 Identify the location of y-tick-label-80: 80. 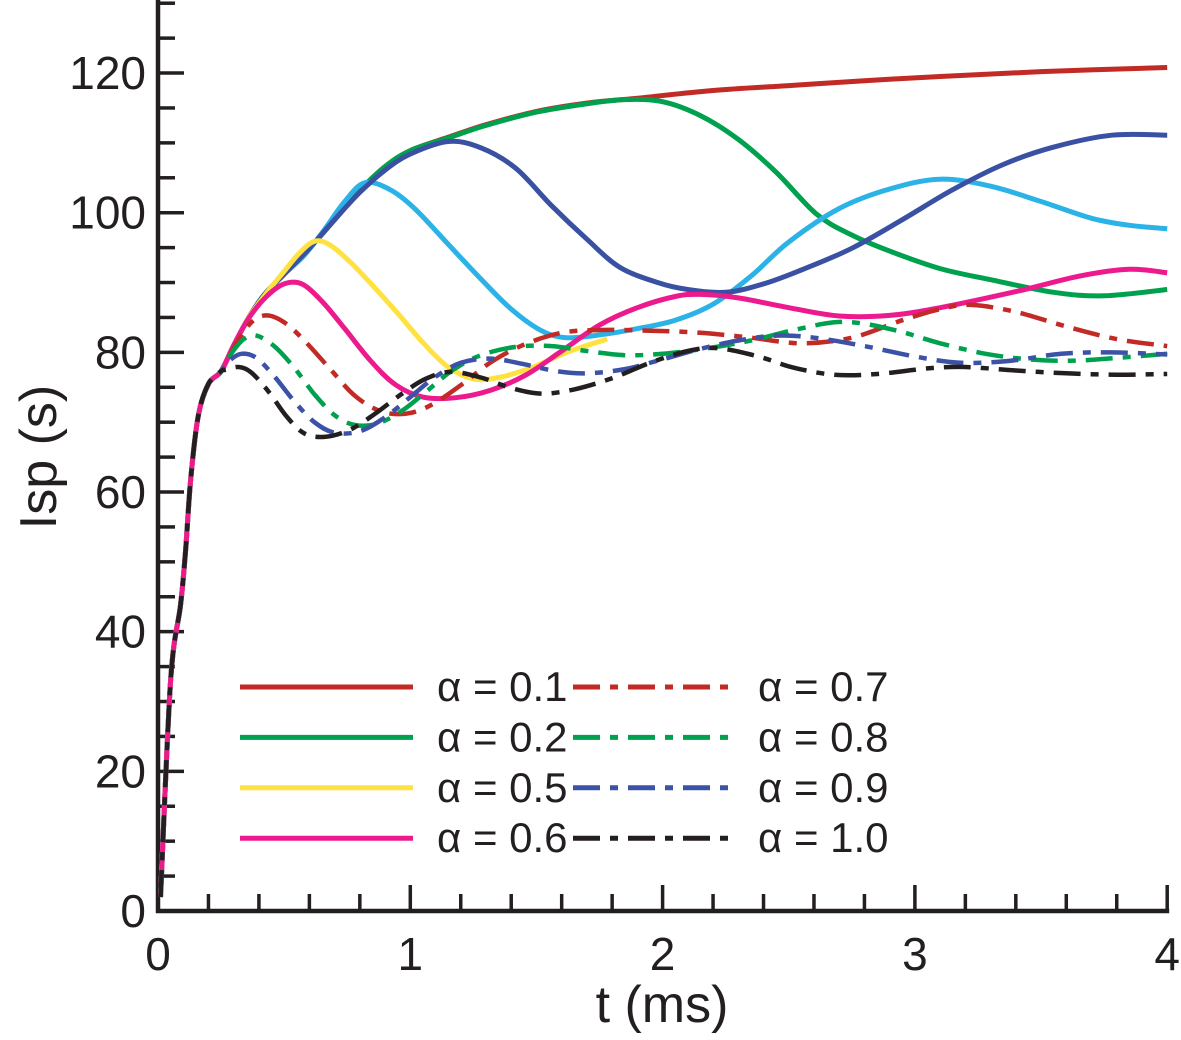
(120, 352).